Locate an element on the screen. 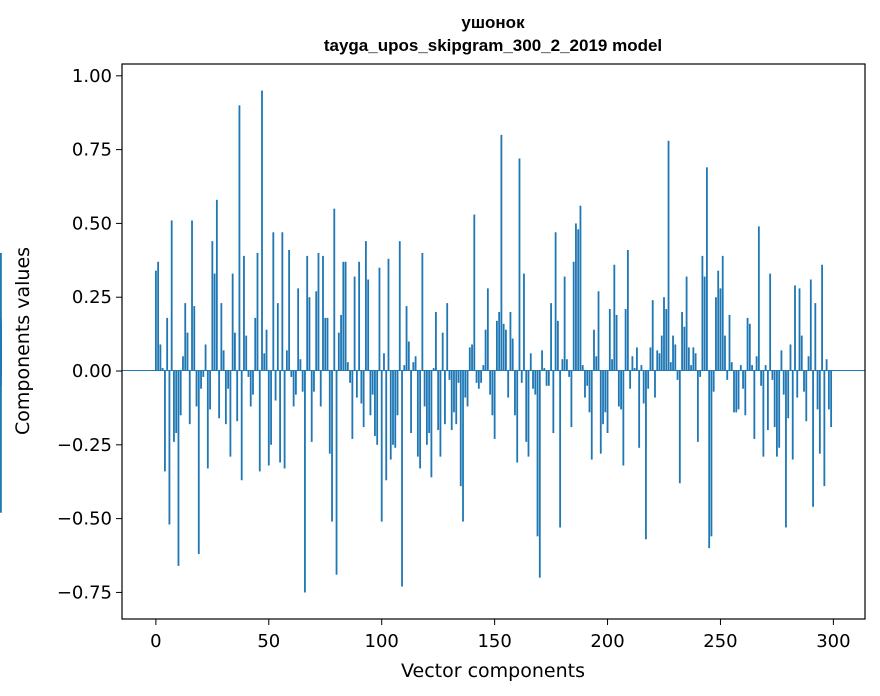 This screenshot has width=880, height=696. y-tick-label: −0.75 is located at coordinates (84, 592).